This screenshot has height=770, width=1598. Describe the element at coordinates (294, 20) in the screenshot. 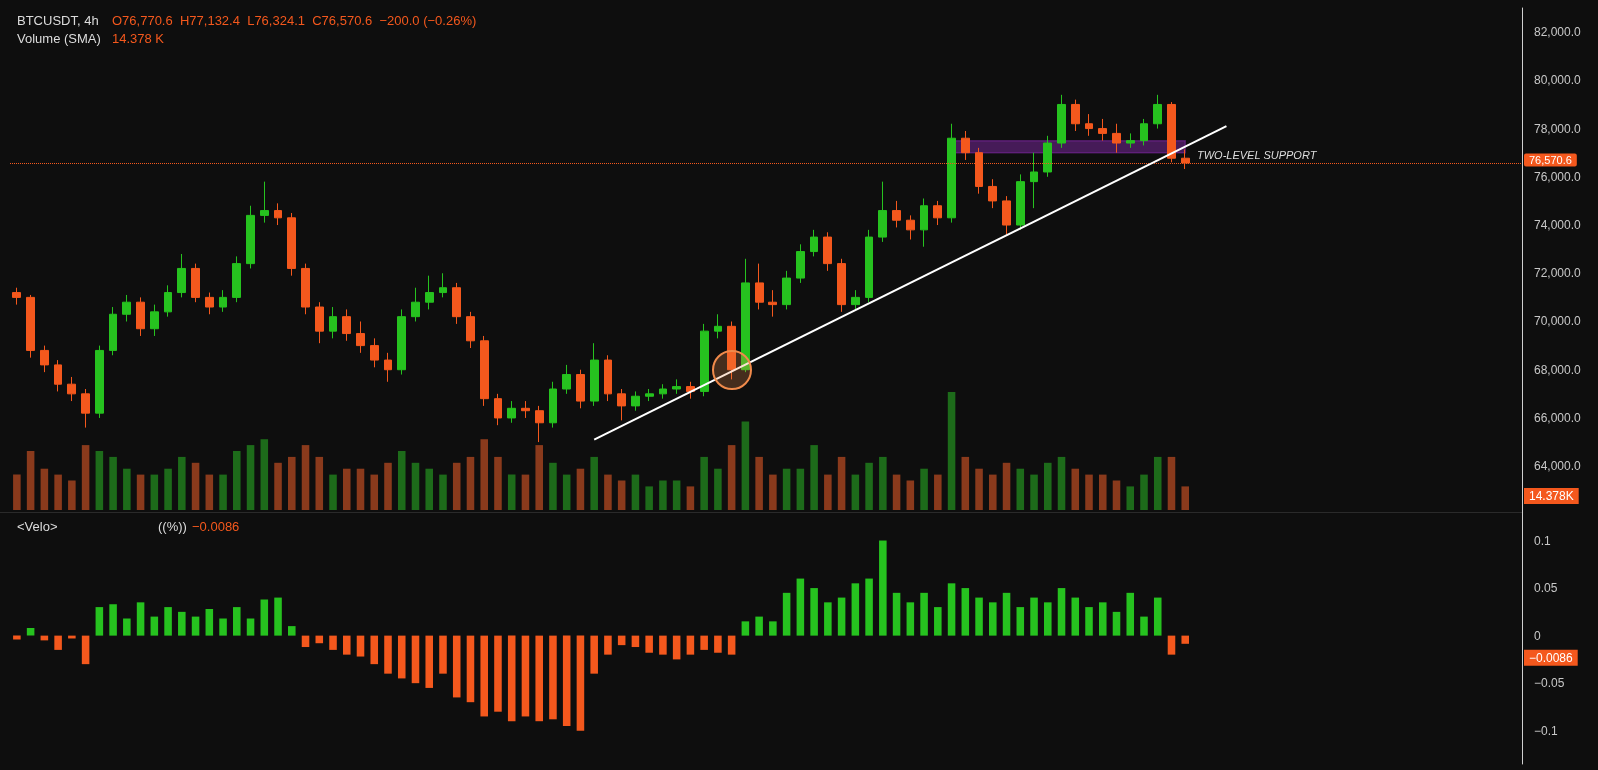

I see `chart-subtitle: O76,770.6 H77,132.4 L76,324.1 C76,570.6 −200.0 (−0.26%)` at that location.